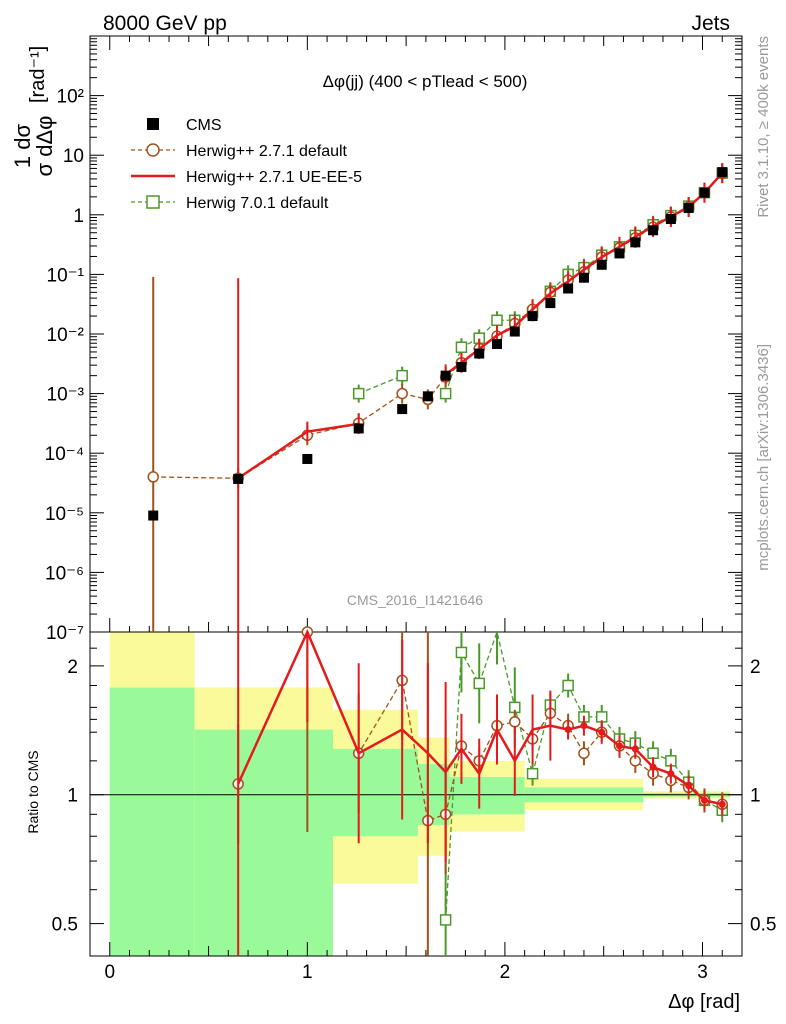  I want to click on main-ytick-label: 10⁻⁵, so click(64, 514).